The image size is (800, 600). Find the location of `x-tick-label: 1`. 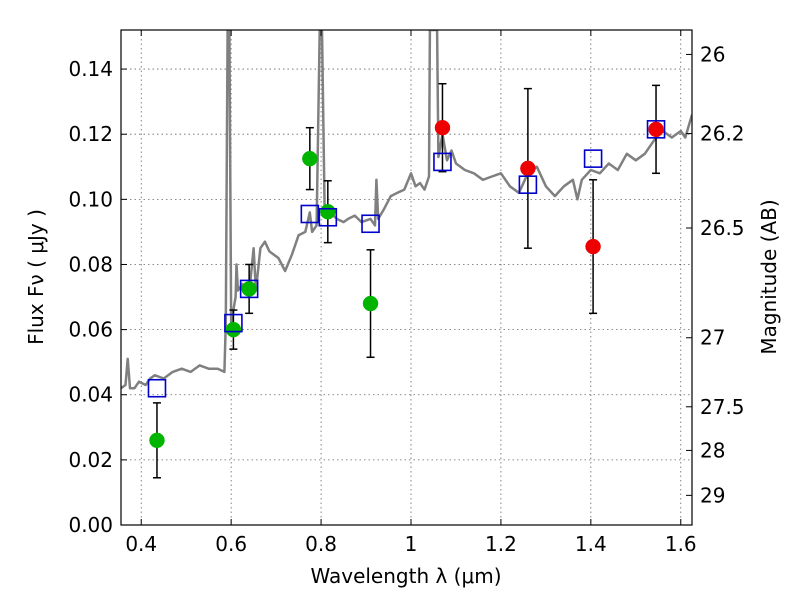

x-tick-label: 1 is located at coordinates (411, 544).